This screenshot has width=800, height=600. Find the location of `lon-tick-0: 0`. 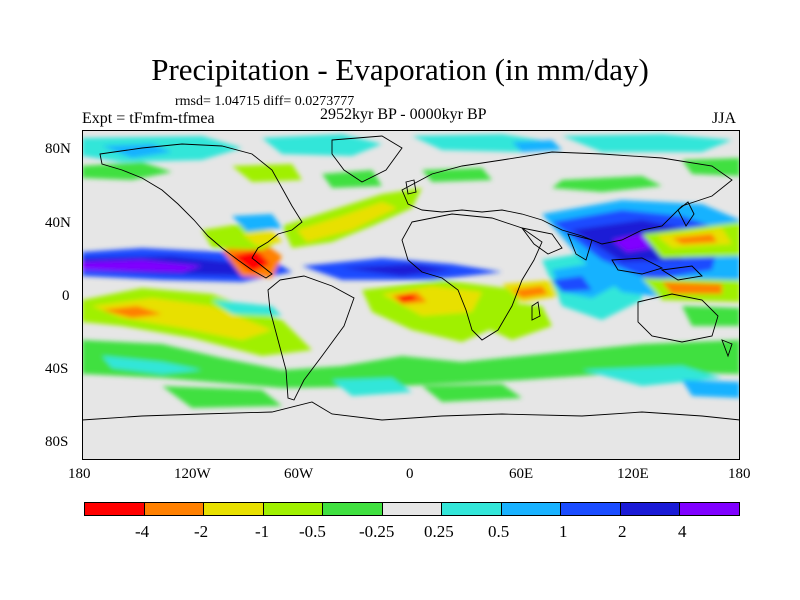

lon-tick-0: 0 is located at coordinates (410, 474).